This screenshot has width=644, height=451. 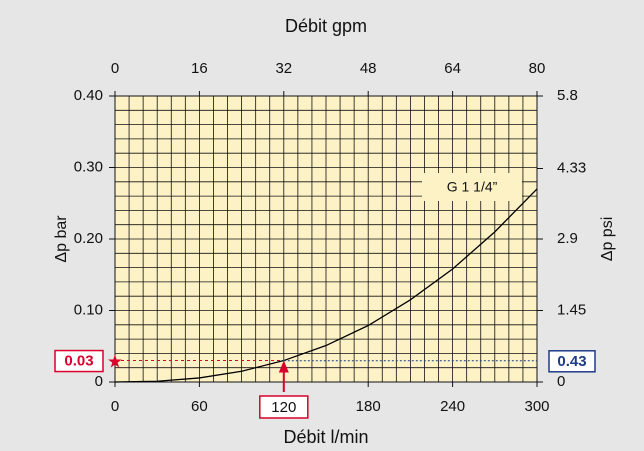 I want to click on x2-tick-label: 0, so click(x=115, y=68).